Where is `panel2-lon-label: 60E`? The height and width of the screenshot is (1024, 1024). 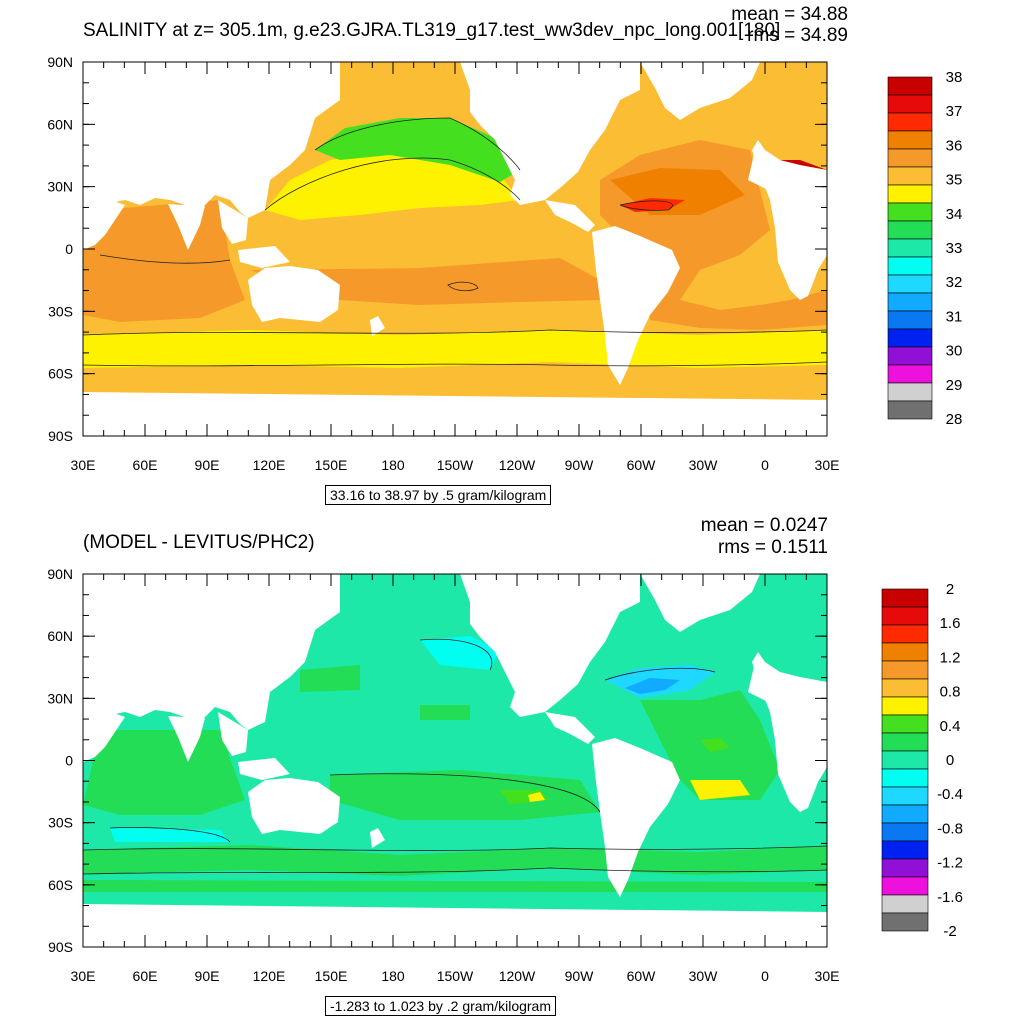 panel2-lon-label: 60E is located at coordinates (145, 976).